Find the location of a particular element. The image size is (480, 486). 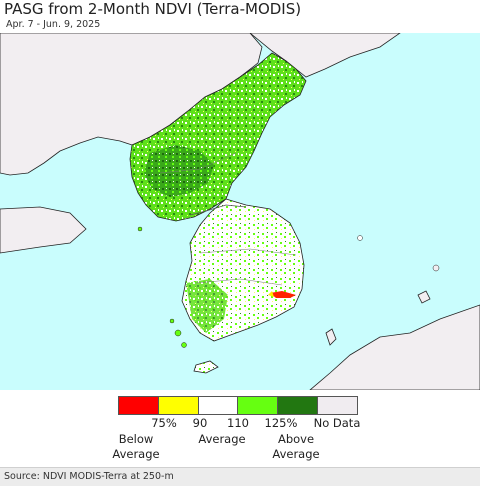

province-lines is located at coordinates (228, 219).